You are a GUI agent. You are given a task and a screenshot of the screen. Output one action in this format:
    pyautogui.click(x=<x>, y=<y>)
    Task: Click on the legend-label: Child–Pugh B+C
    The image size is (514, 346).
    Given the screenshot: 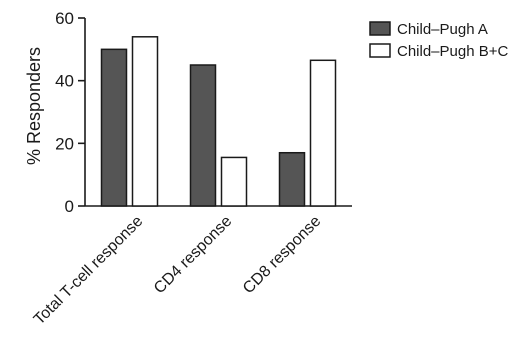 What is the action you would take?
    pyautogui.click(x=452, y=51)
    